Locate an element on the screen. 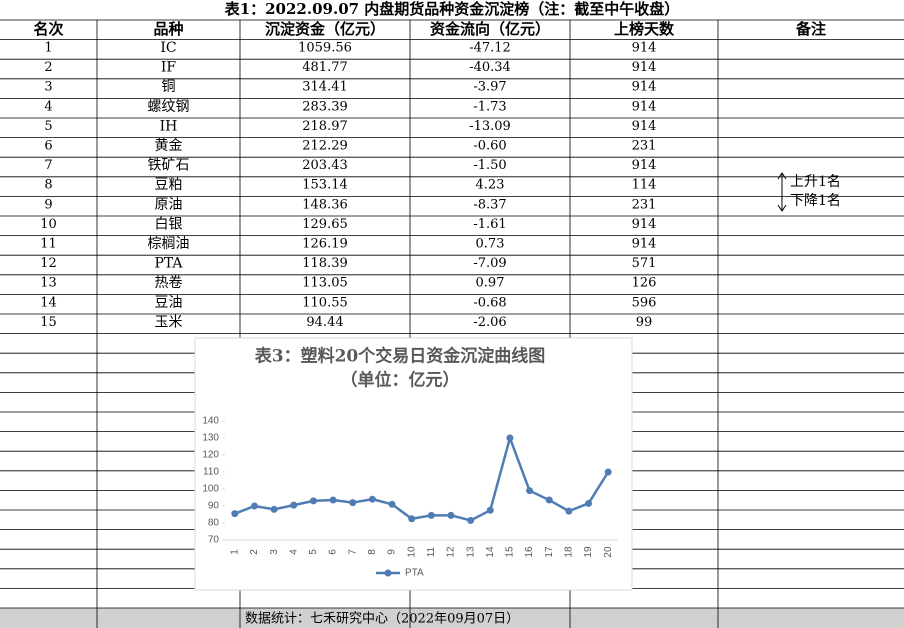  cell: -1.50 is located at coordinates (489, 165).